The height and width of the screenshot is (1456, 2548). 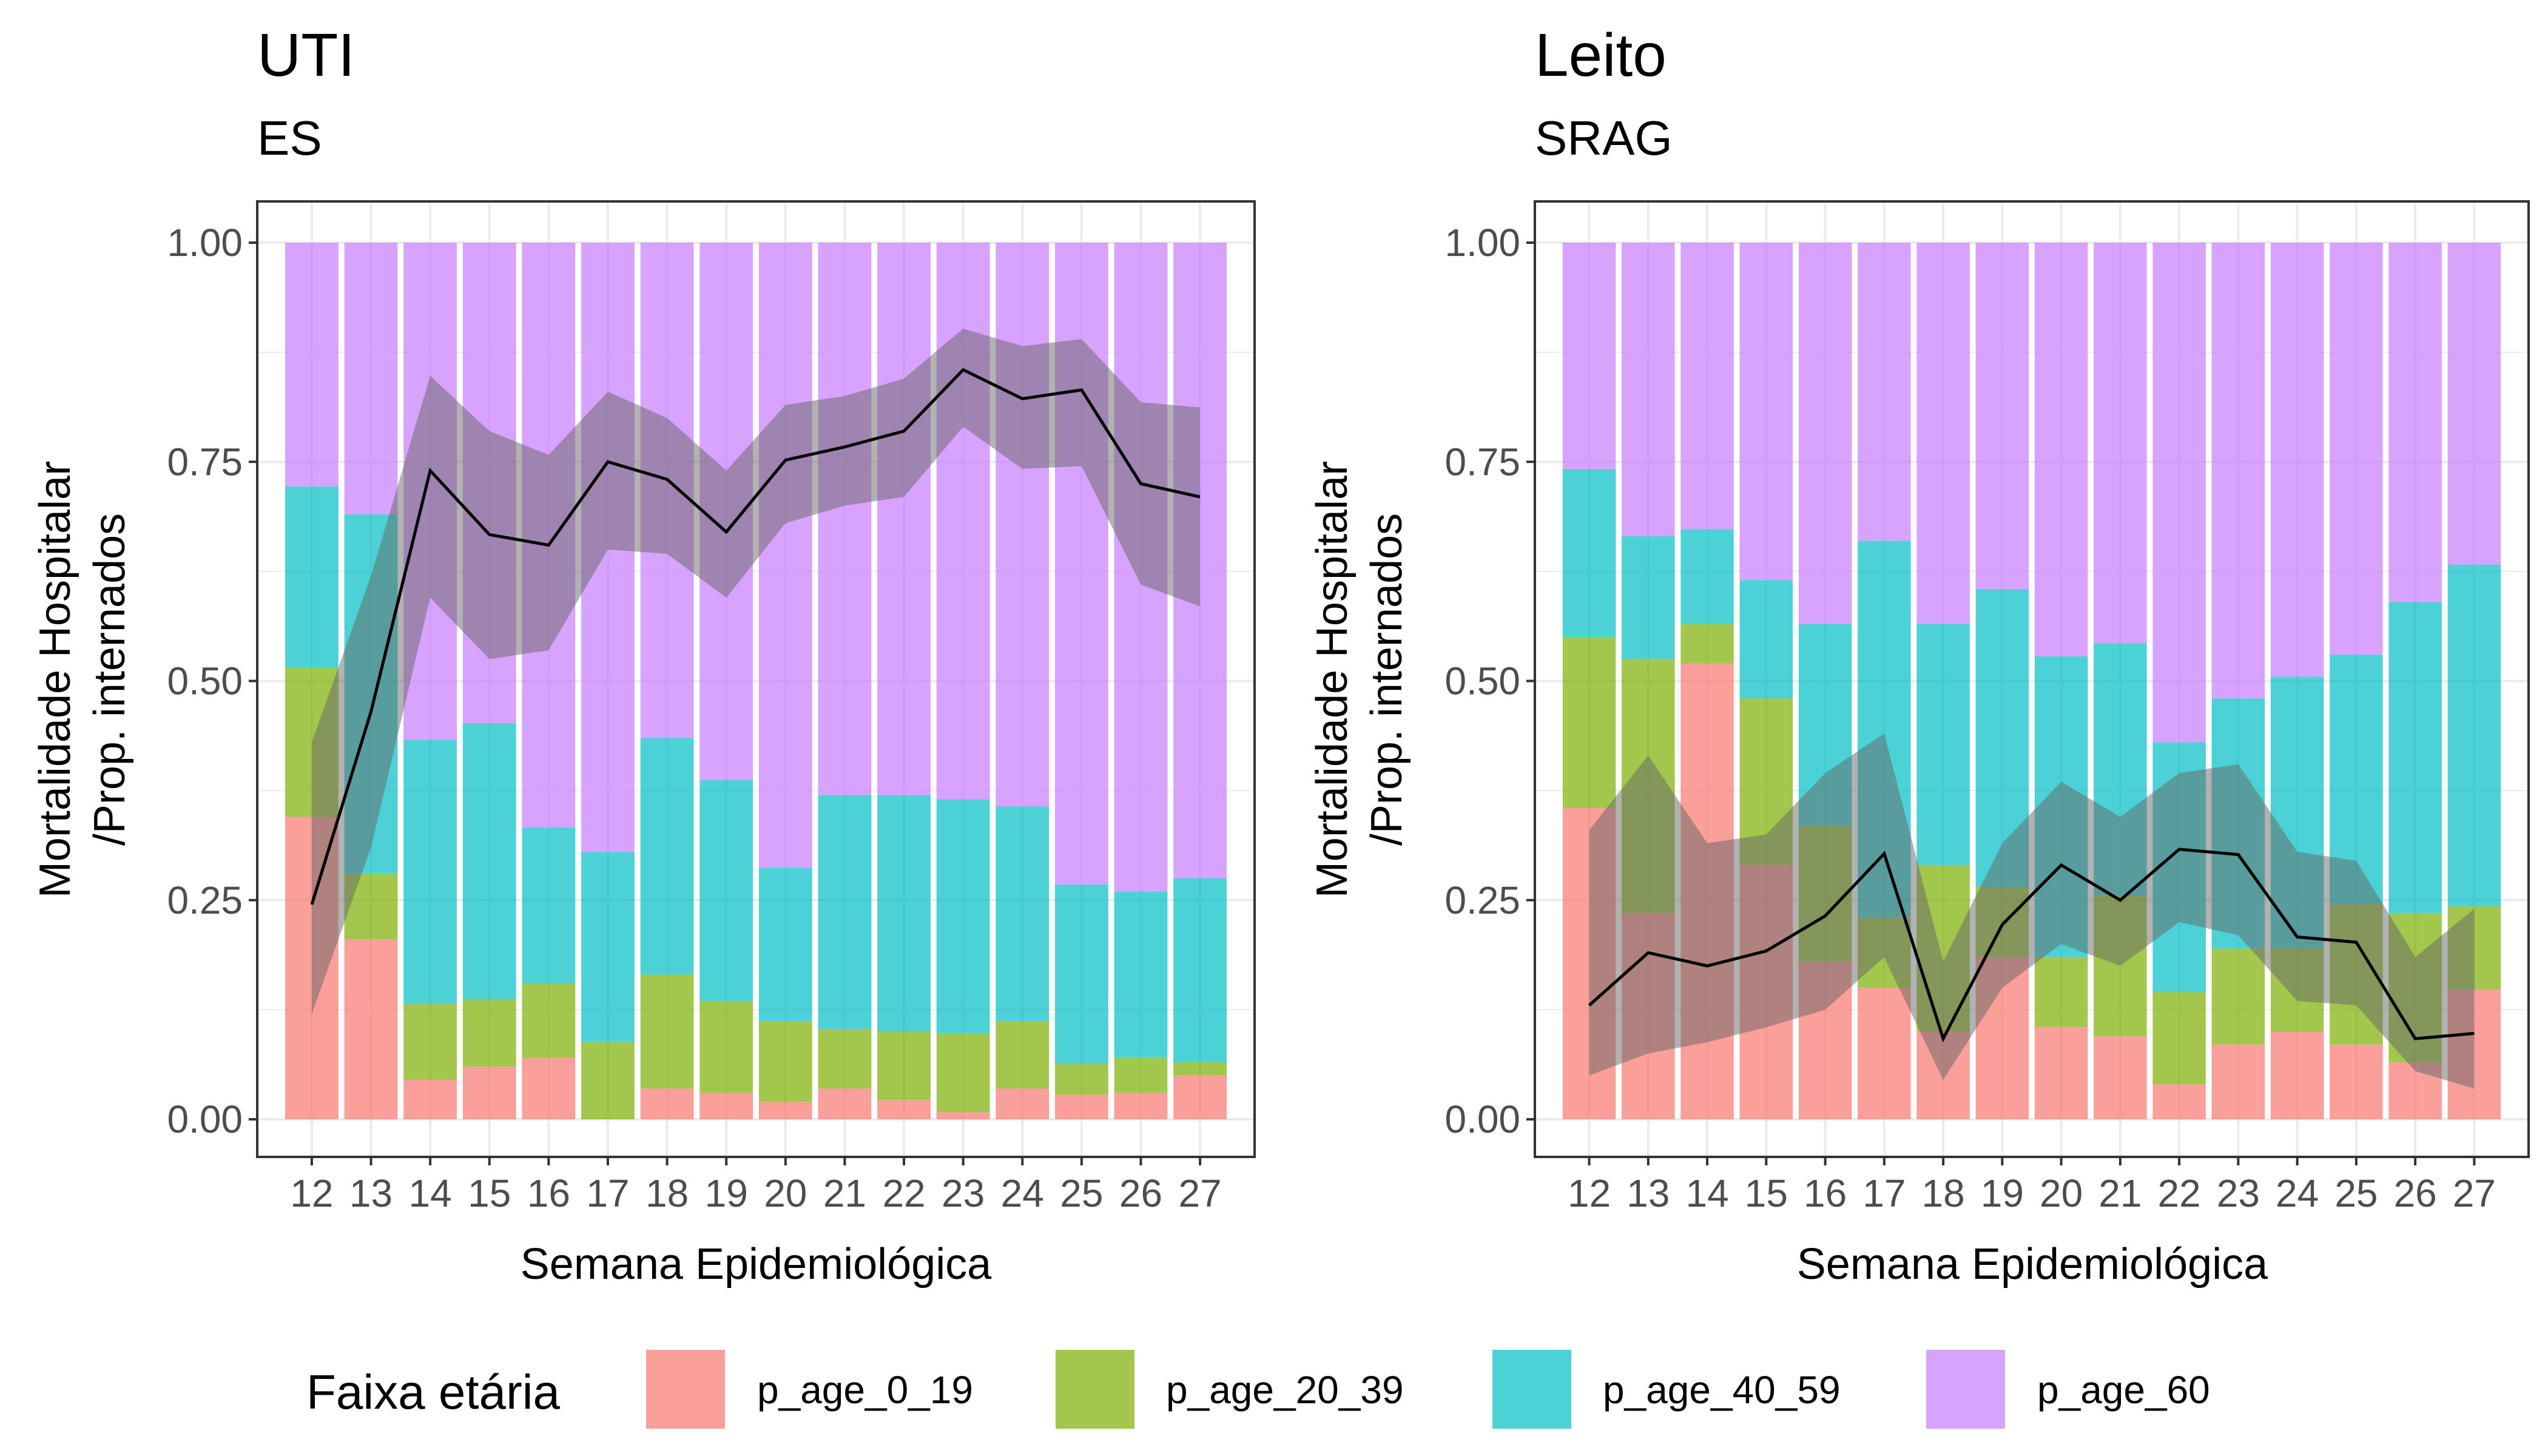 I want to click on legend-label-p-age-0-19: p_age_0_19, so click(x=865, y=1390).